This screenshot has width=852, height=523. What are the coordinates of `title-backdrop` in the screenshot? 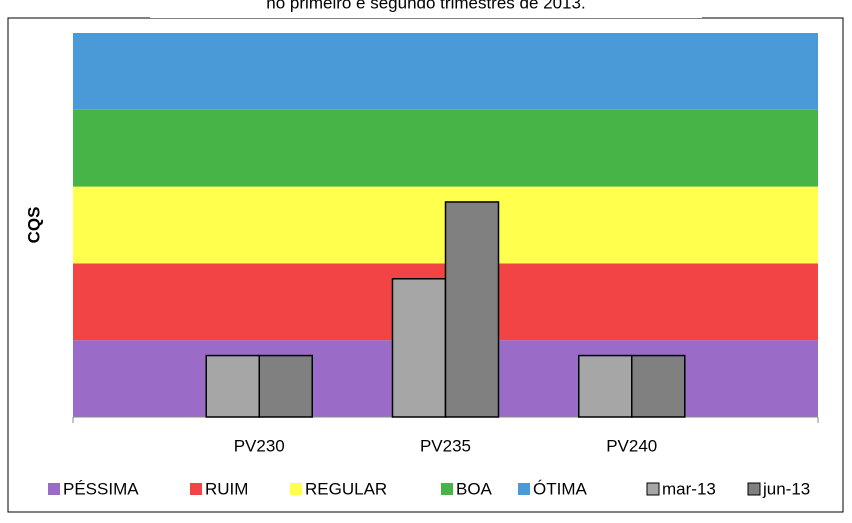 It's located at (426, 9).